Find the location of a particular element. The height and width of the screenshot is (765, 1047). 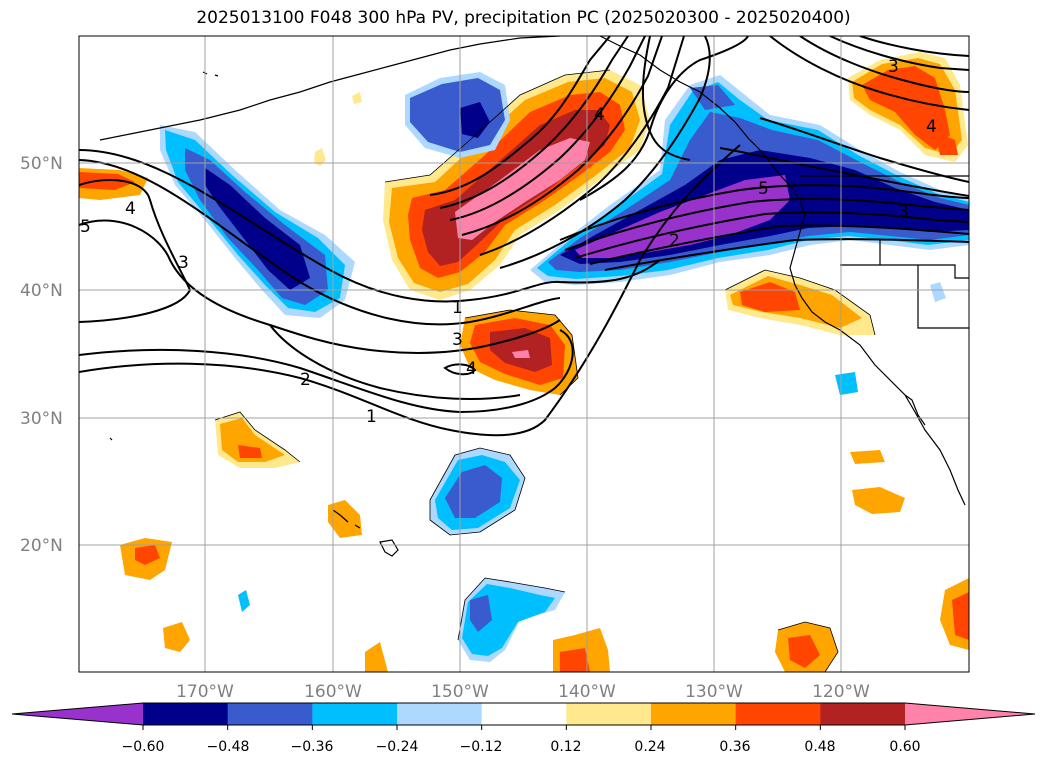

lon-label: 140°W is located at coordinates (587, 692).